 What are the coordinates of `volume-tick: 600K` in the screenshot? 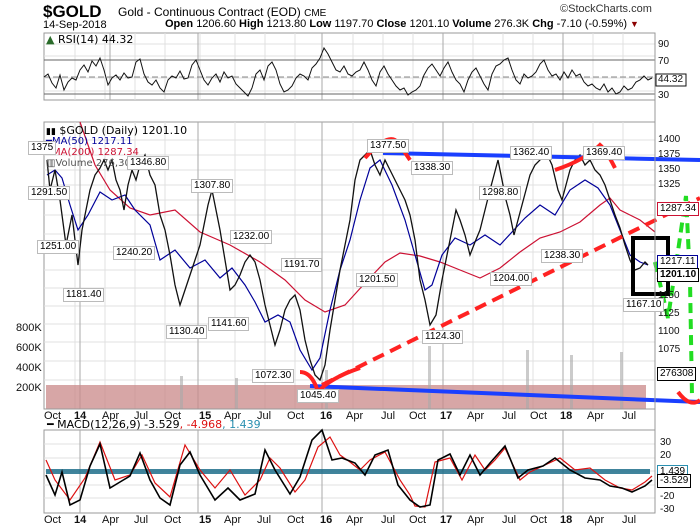 It's located at (29, 348).